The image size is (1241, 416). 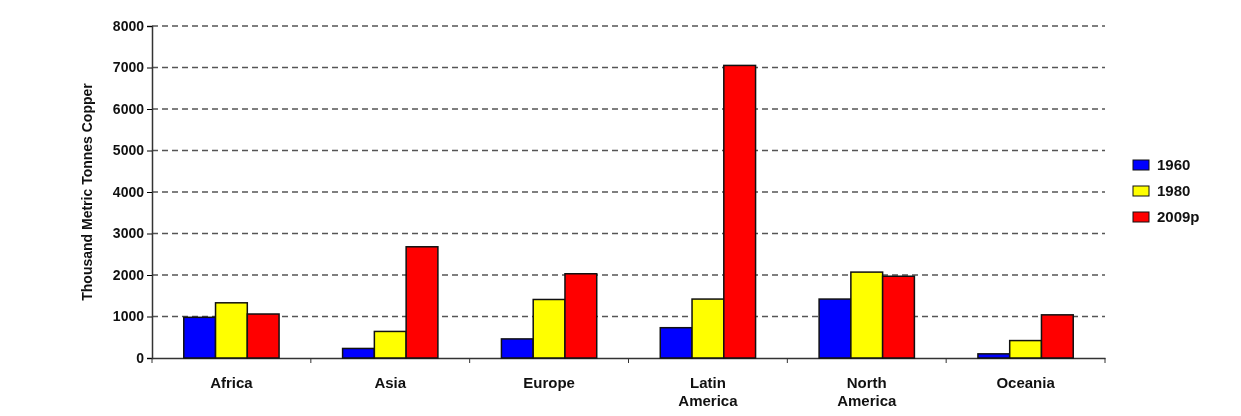 I want to click on legend-label: 2009p, so click(x=1178, y=216).